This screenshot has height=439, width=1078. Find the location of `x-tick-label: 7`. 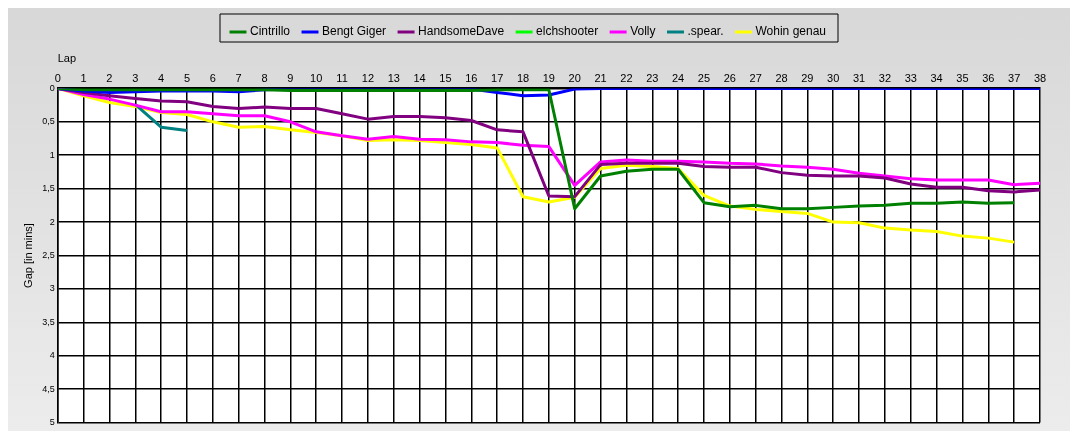

x-tick-label: 7 is located at coordinates (238, 77).